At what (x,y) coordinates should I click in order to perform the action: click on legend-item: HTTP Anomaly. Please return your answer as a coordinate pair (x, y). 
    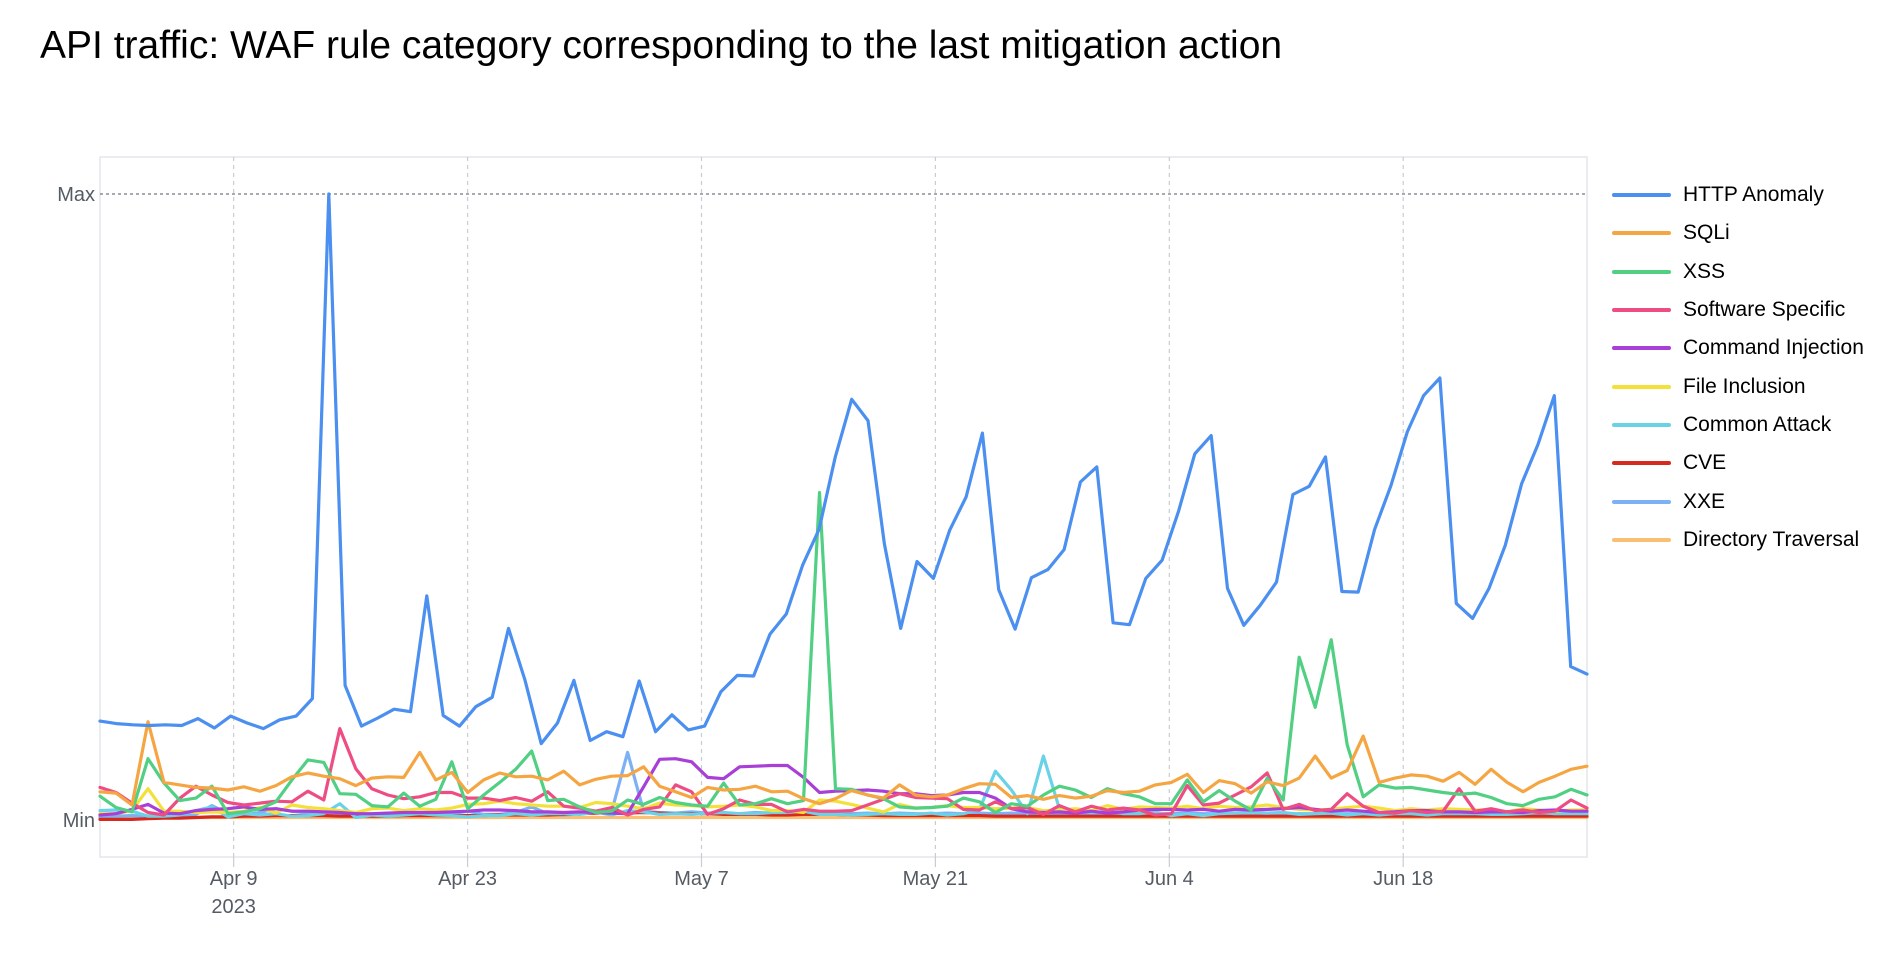
    Looking at the image, I should click on (1738, 195).